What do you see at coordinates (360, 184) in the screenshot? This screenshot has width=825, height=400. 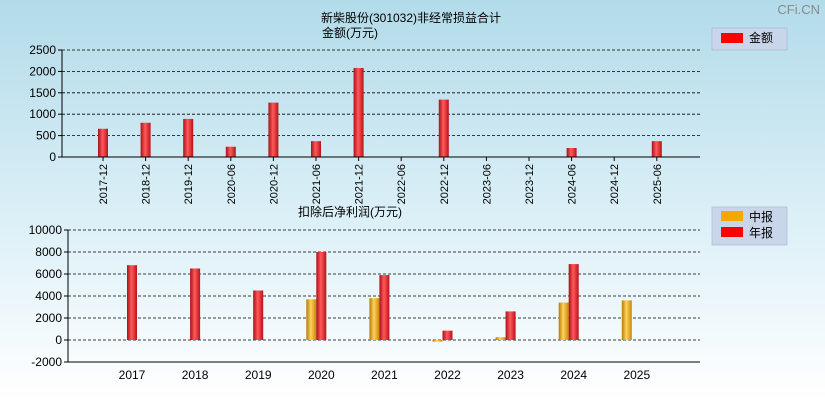 I see `top-x-tick-label: 2021-12` at bounding box center [360, 184].